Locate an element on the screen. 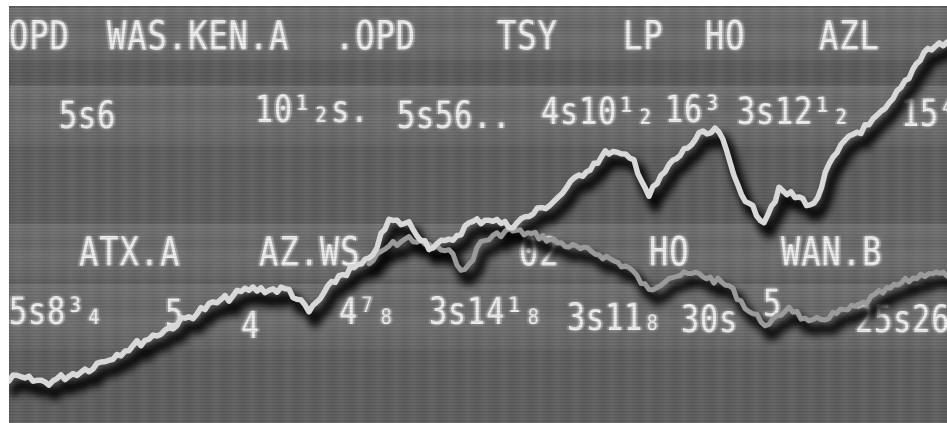  ticker-price: 4⁷₈ is located at coordinates (368, 312).